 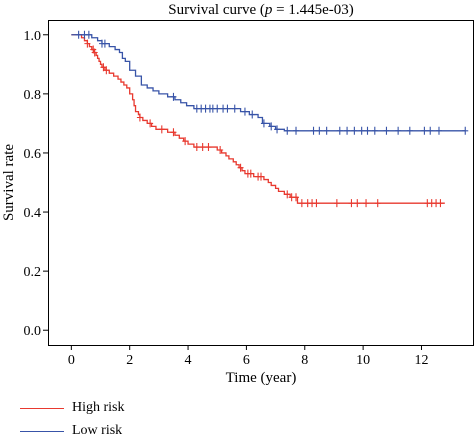 What do you see at coordinates (33, 331) in the screenshot?
I see `y-tick-label: 0.0` at bounding box center [33, 331].